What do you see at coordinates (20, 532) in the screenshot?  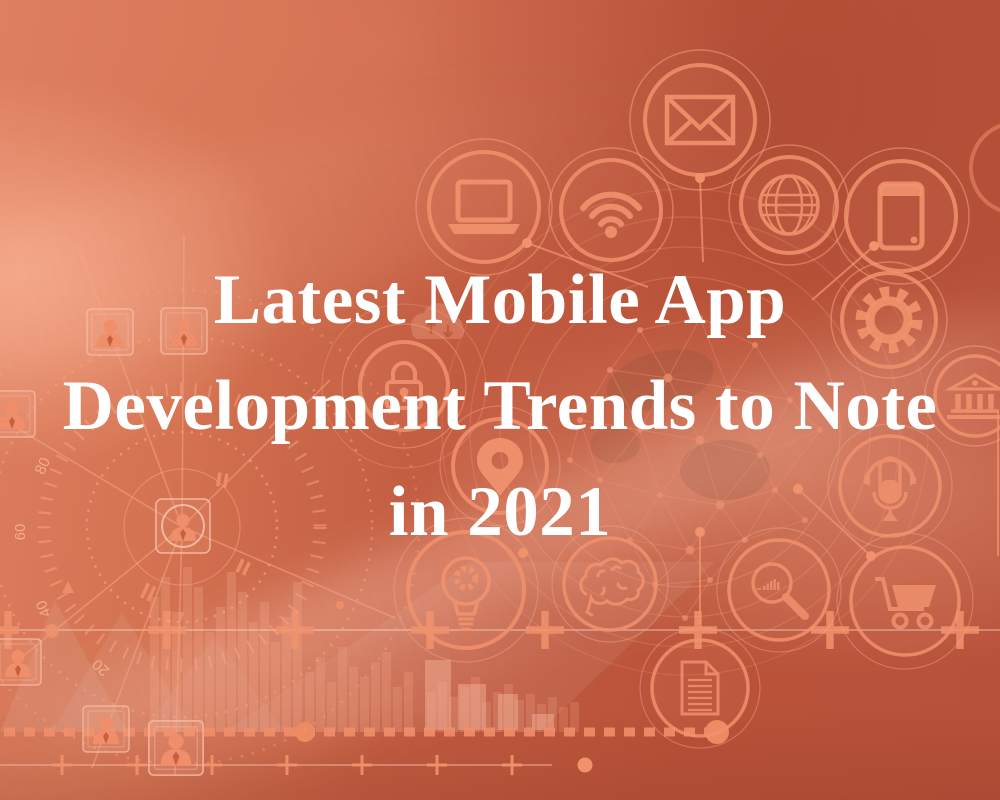 I see `scale-label: 60` at bounding box center [20, 532].